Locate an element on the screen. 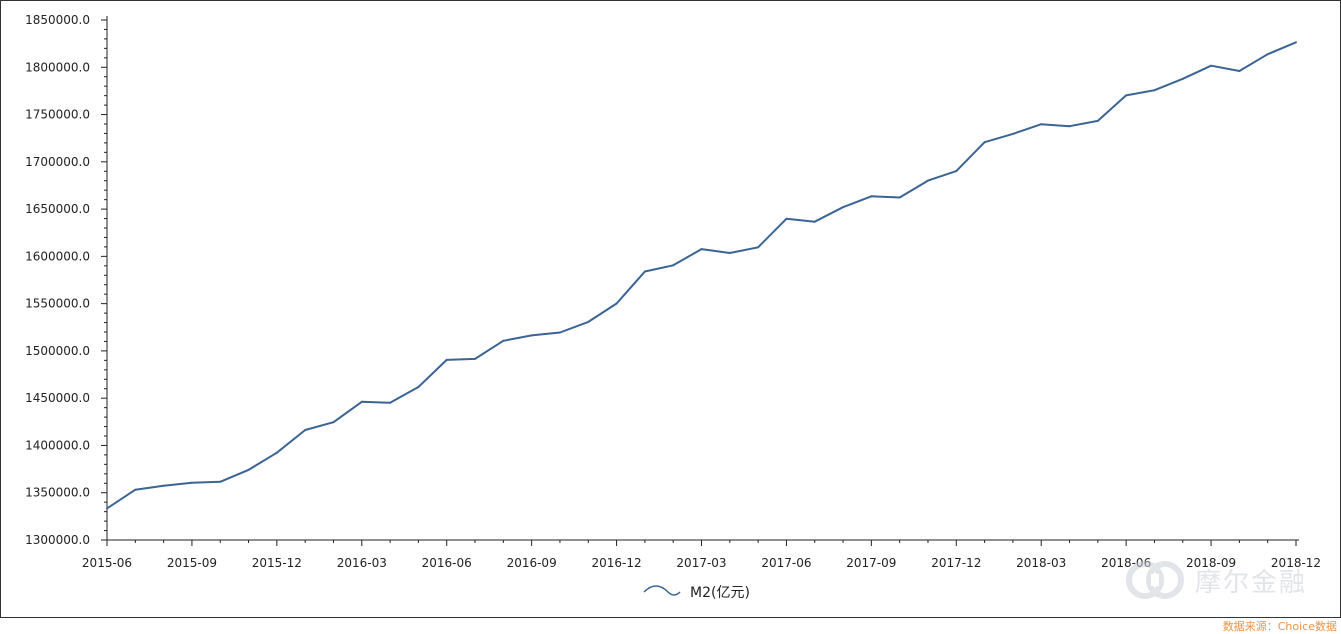  y-tick-label: 1550000.0 is located at coordinates (57, 304).